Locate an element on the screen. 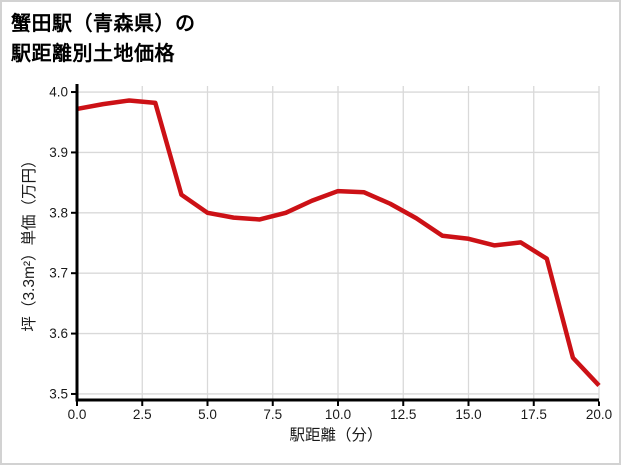 The height and width of the screenshot is (465, 621). y-axis-label: 坪（3.3m²）単価（万円） is located at coordinates (29, 242).